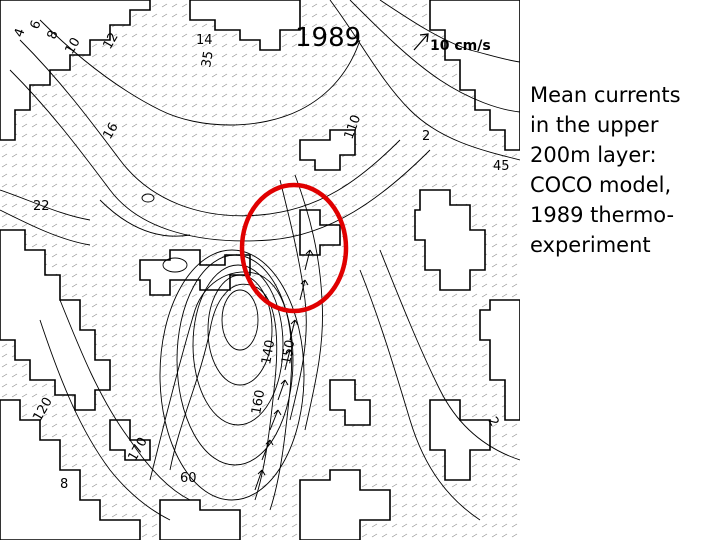 The width and height of the screenshot is (720, 540). Describe the element at coordinates (268, 352) in the screenshot. I see `contour-label: 140` at that location.